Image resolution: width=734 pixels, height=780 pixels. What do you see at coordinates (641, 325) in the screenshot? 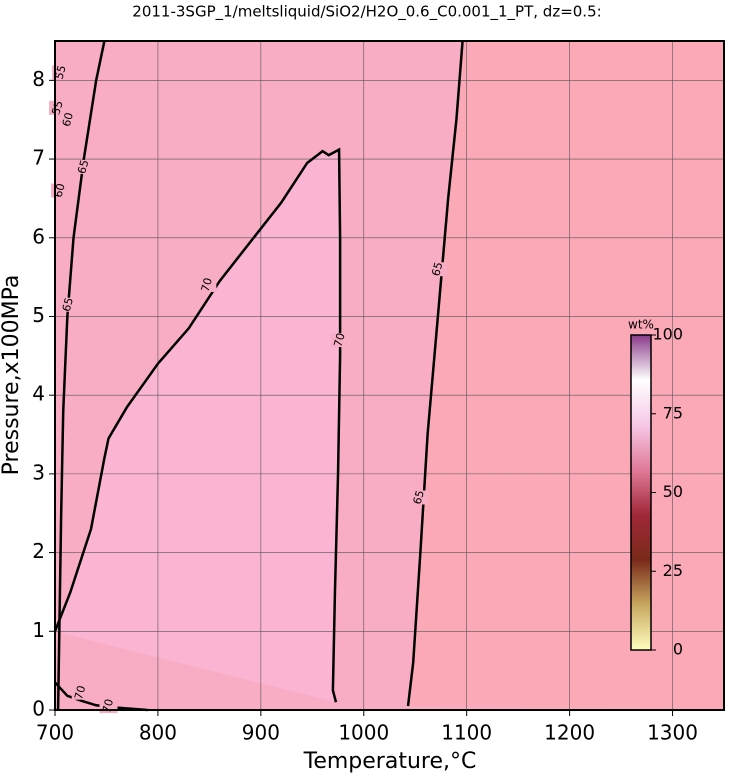
I see `colorbar-label: wt%` at bounding box center [641, 325].